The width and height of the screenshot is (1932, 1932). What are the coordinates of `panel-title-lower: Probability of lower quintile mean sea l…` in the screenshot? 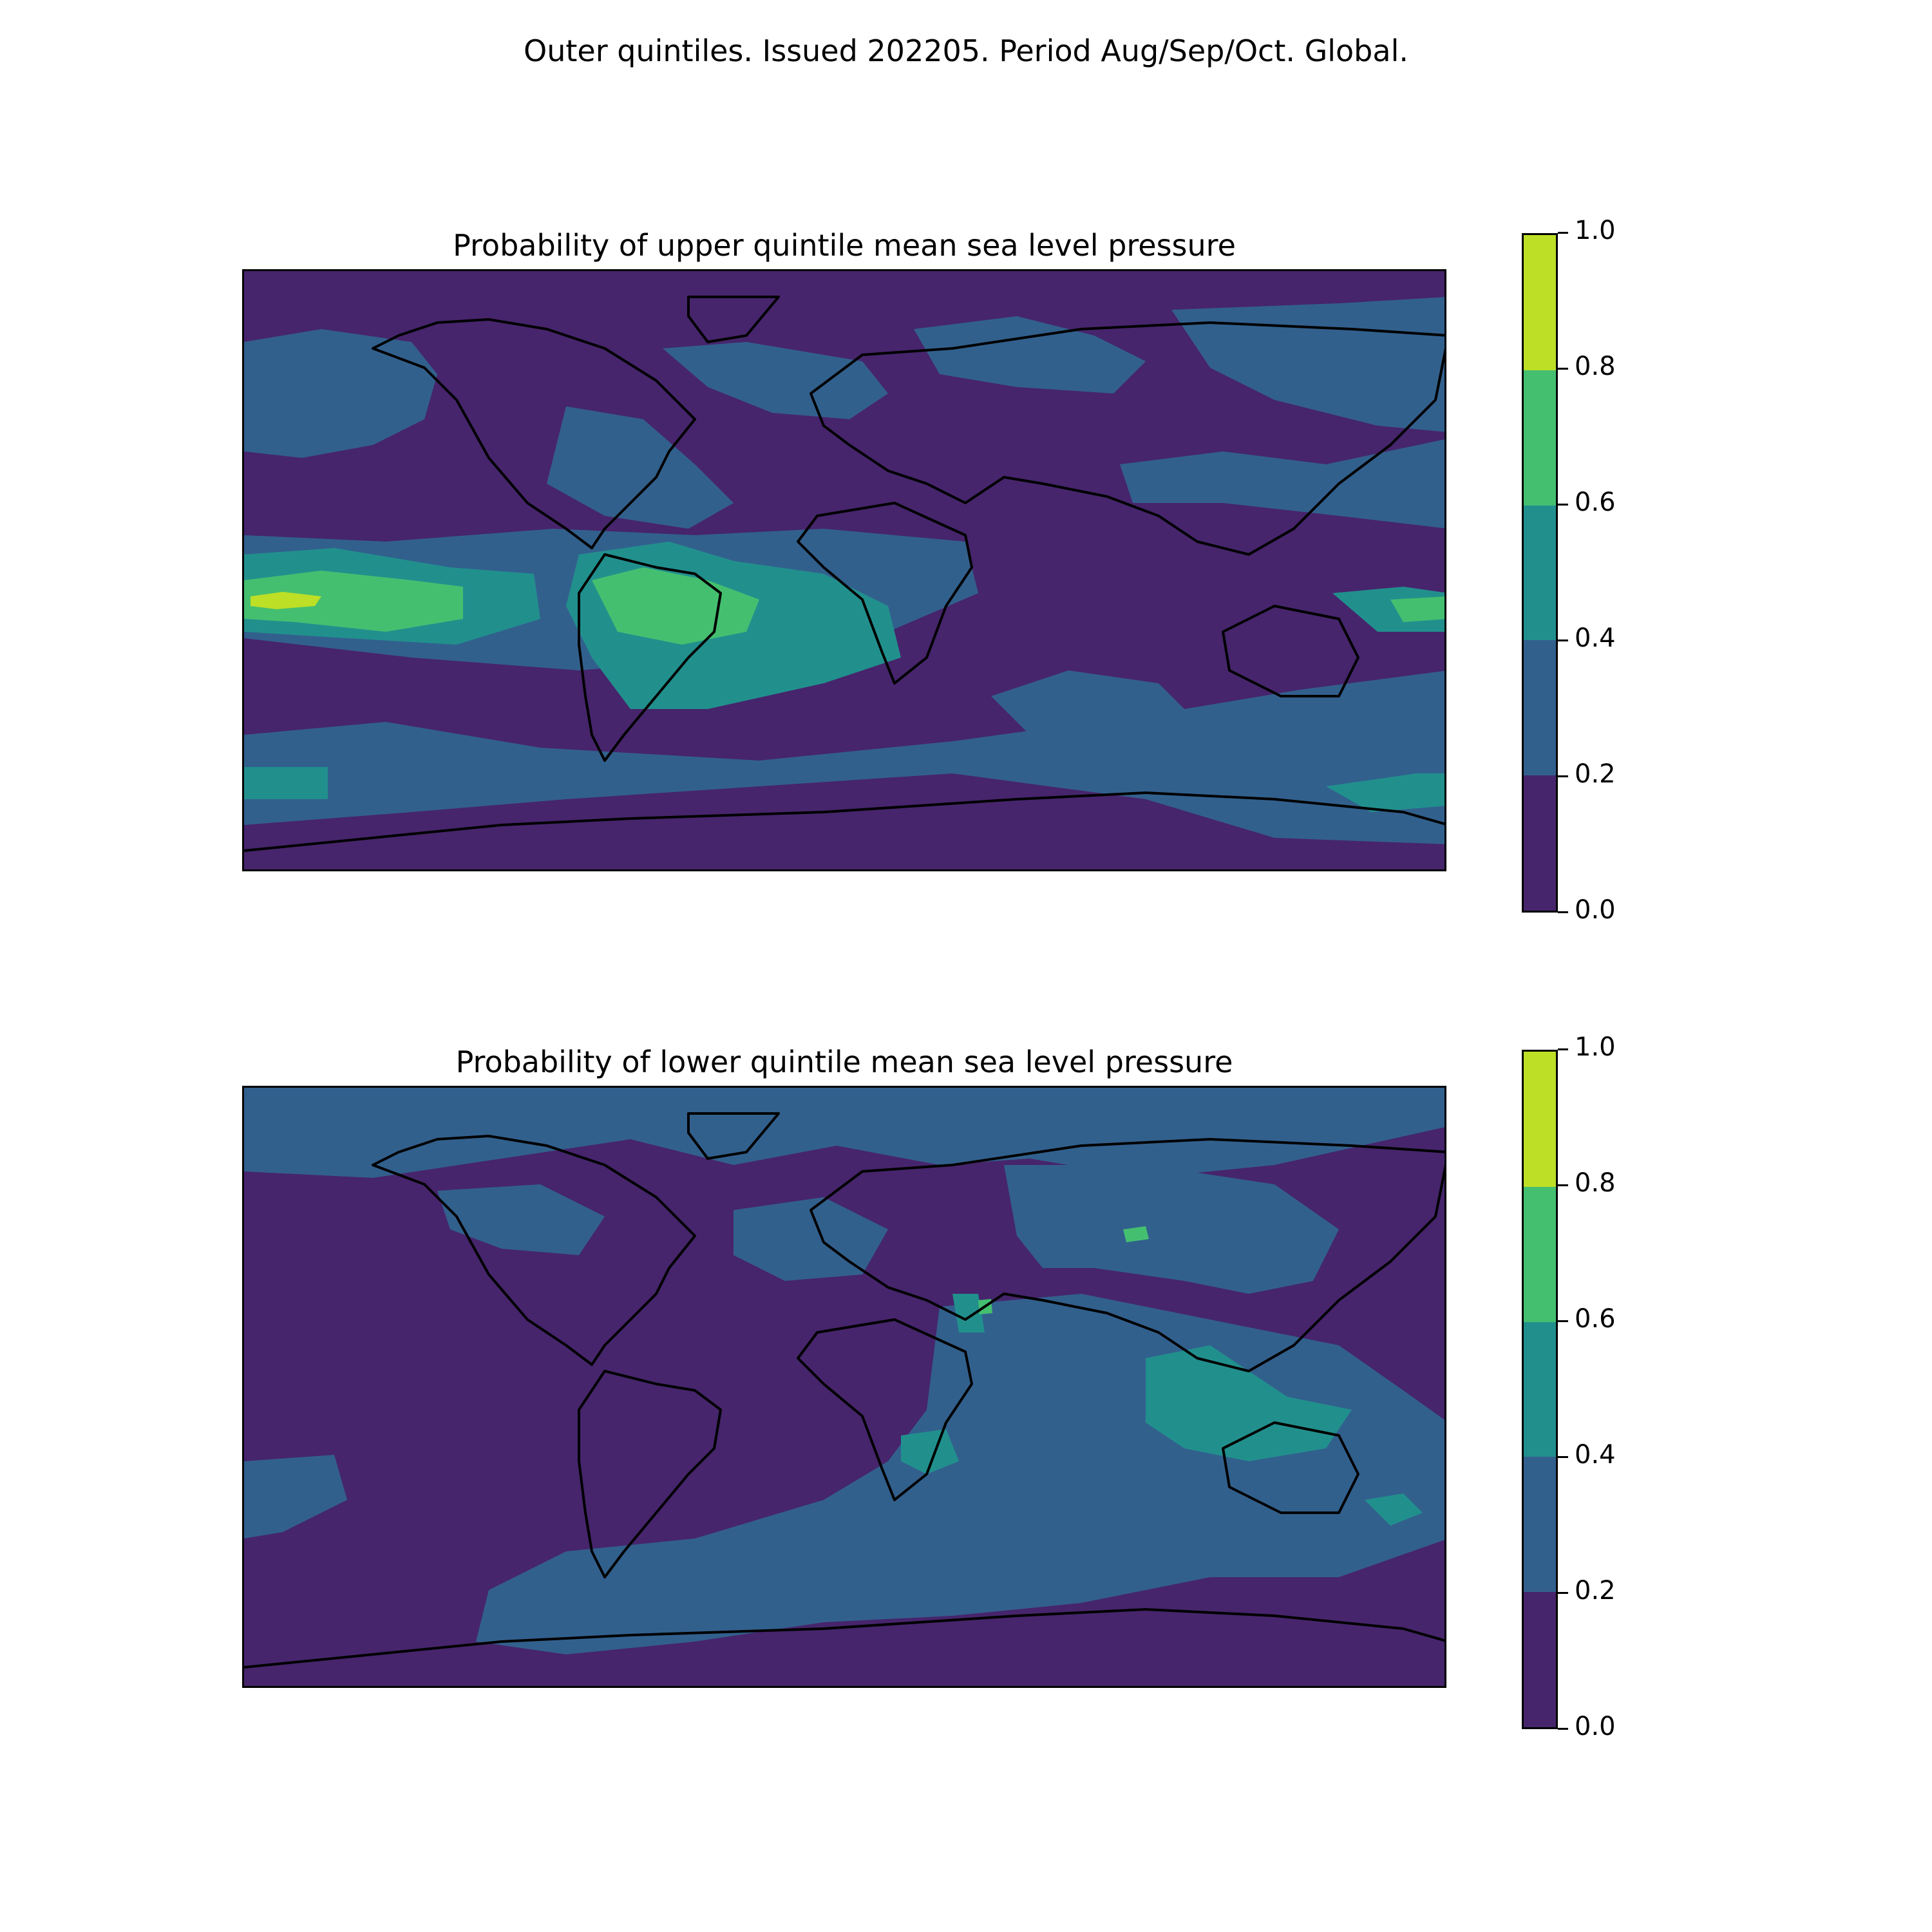 It's located at (844, 1062).